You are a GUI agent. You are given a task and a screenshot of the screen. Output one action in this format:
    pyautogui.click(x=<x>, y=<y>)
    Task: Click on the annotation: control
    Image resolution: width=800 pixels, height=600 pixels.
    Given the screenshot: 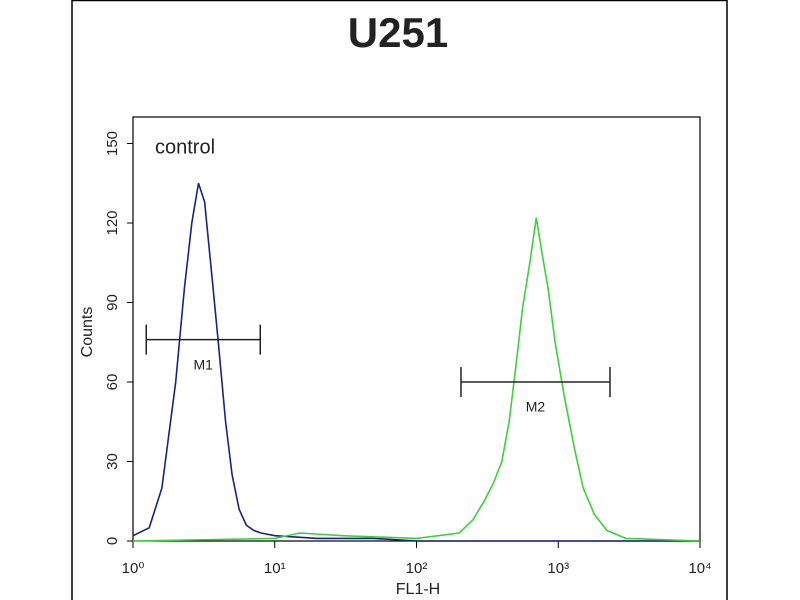 What is the action you would take?
    pyautogui.click(x=185, y=147)
    